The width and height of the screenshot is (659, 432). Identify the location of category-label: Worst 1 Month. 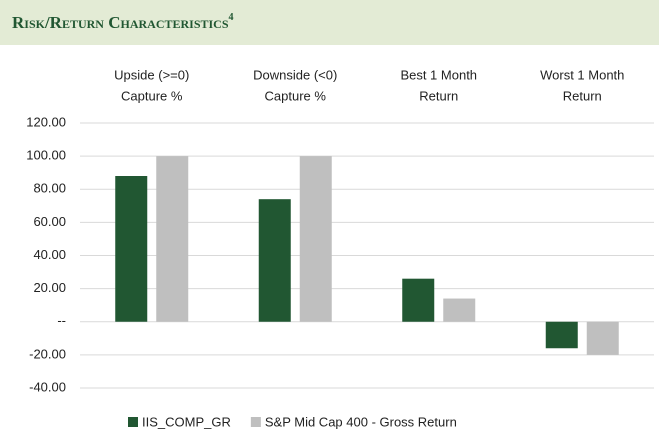
(582, 74).